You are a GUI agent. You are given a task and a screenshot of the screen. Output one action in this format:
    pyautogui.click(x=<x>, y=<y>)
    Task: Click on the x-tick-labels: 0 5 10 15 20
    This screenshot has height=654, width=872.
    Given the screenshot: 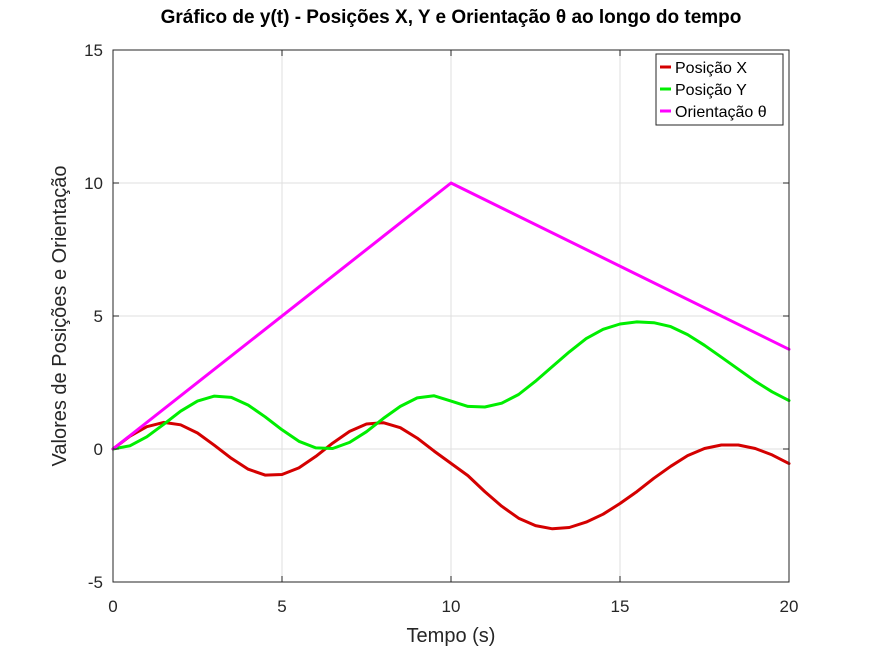 What is the action you would take?
    pyautogui.click(x=453, y=606)
    